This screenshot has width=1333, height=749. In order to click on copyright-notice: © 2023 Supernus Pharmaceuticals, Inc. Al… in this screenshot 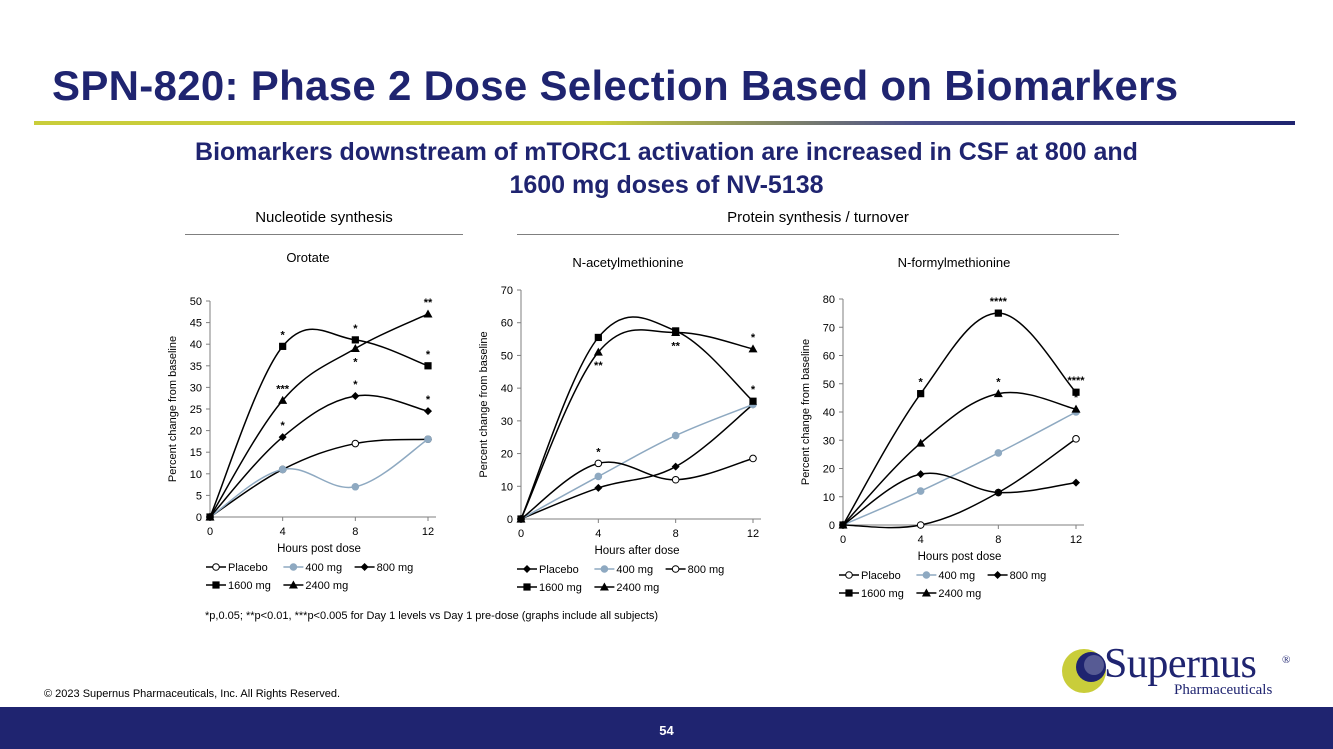, I will do `click(192, 694)`.